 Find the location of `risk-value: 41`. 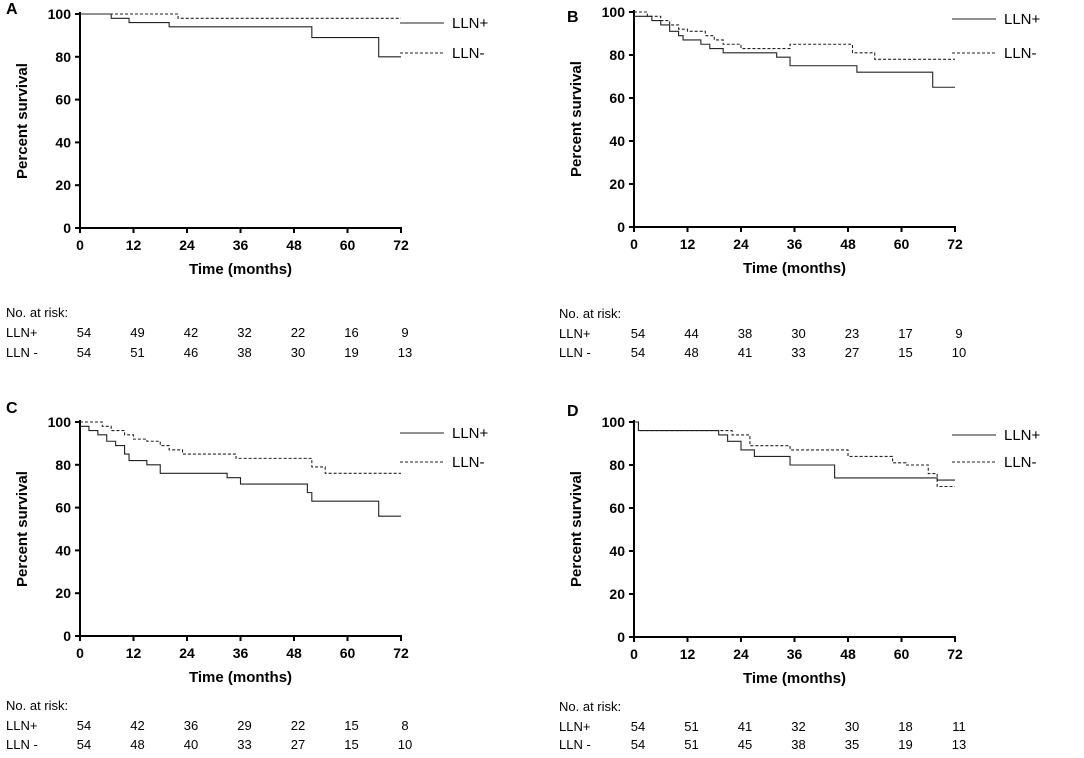

risk-value: 41 is located at coordinates (745, 352).